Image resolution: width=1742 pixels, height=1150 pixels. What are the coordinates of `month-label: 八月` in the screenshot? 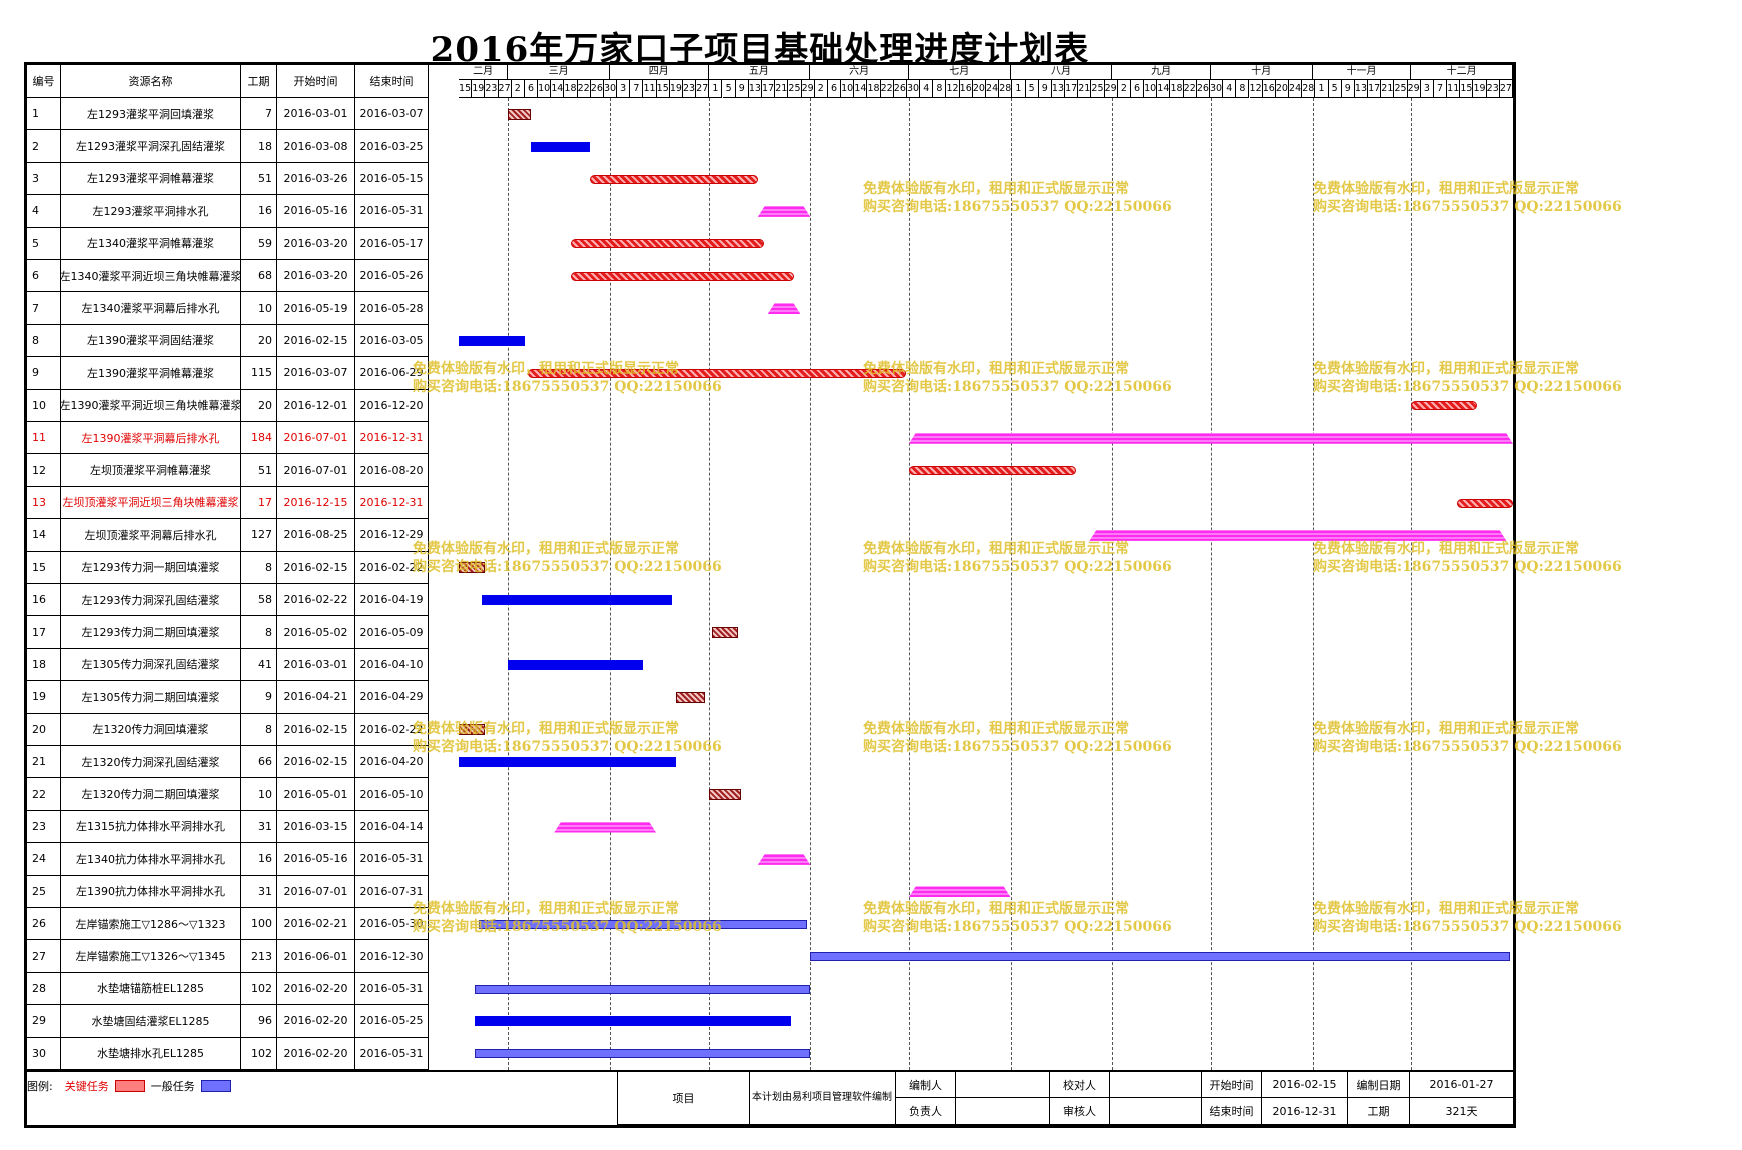 It's located at (1061, 72).